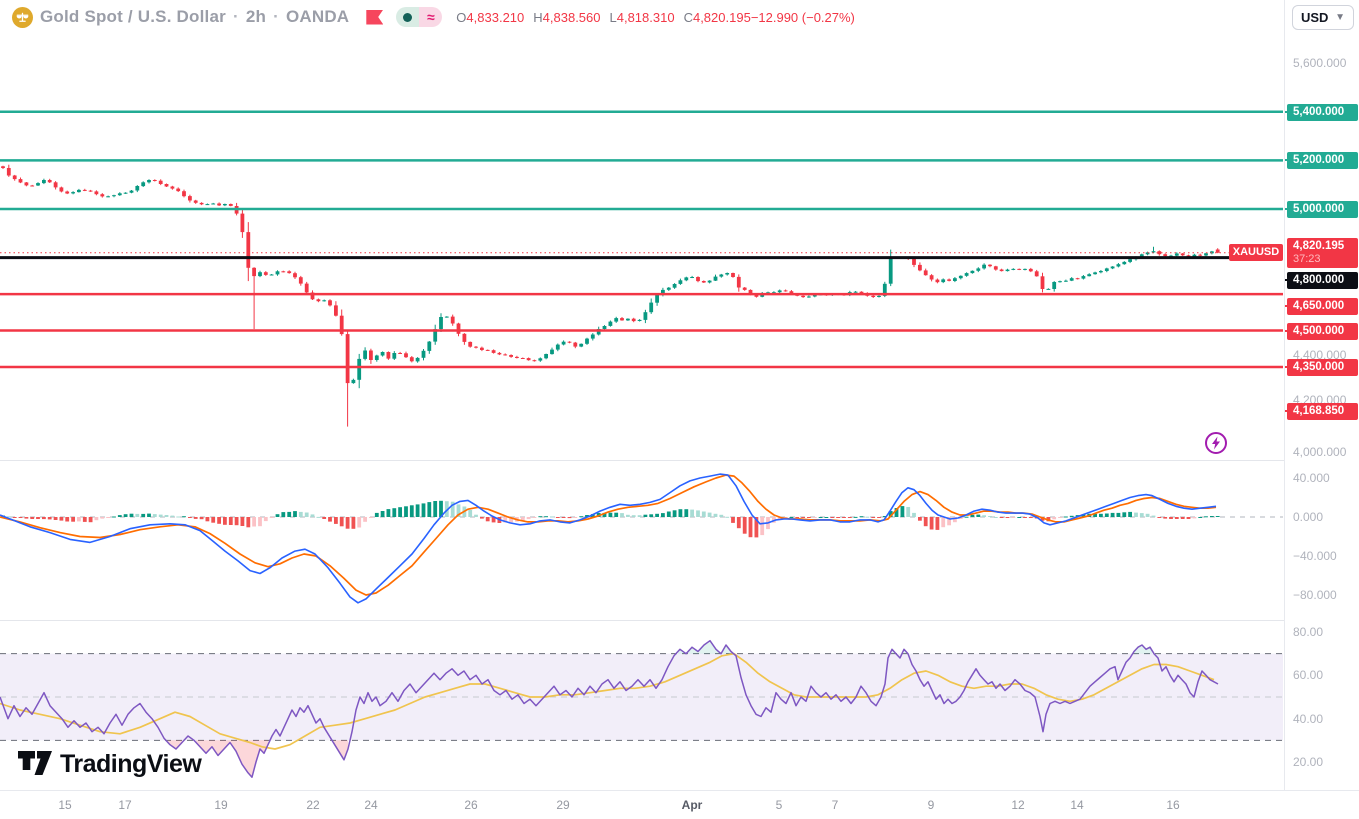 The width and height of the screenshot is (1359, 819). I want to click on gold-coin-icon, so click(22, 17).